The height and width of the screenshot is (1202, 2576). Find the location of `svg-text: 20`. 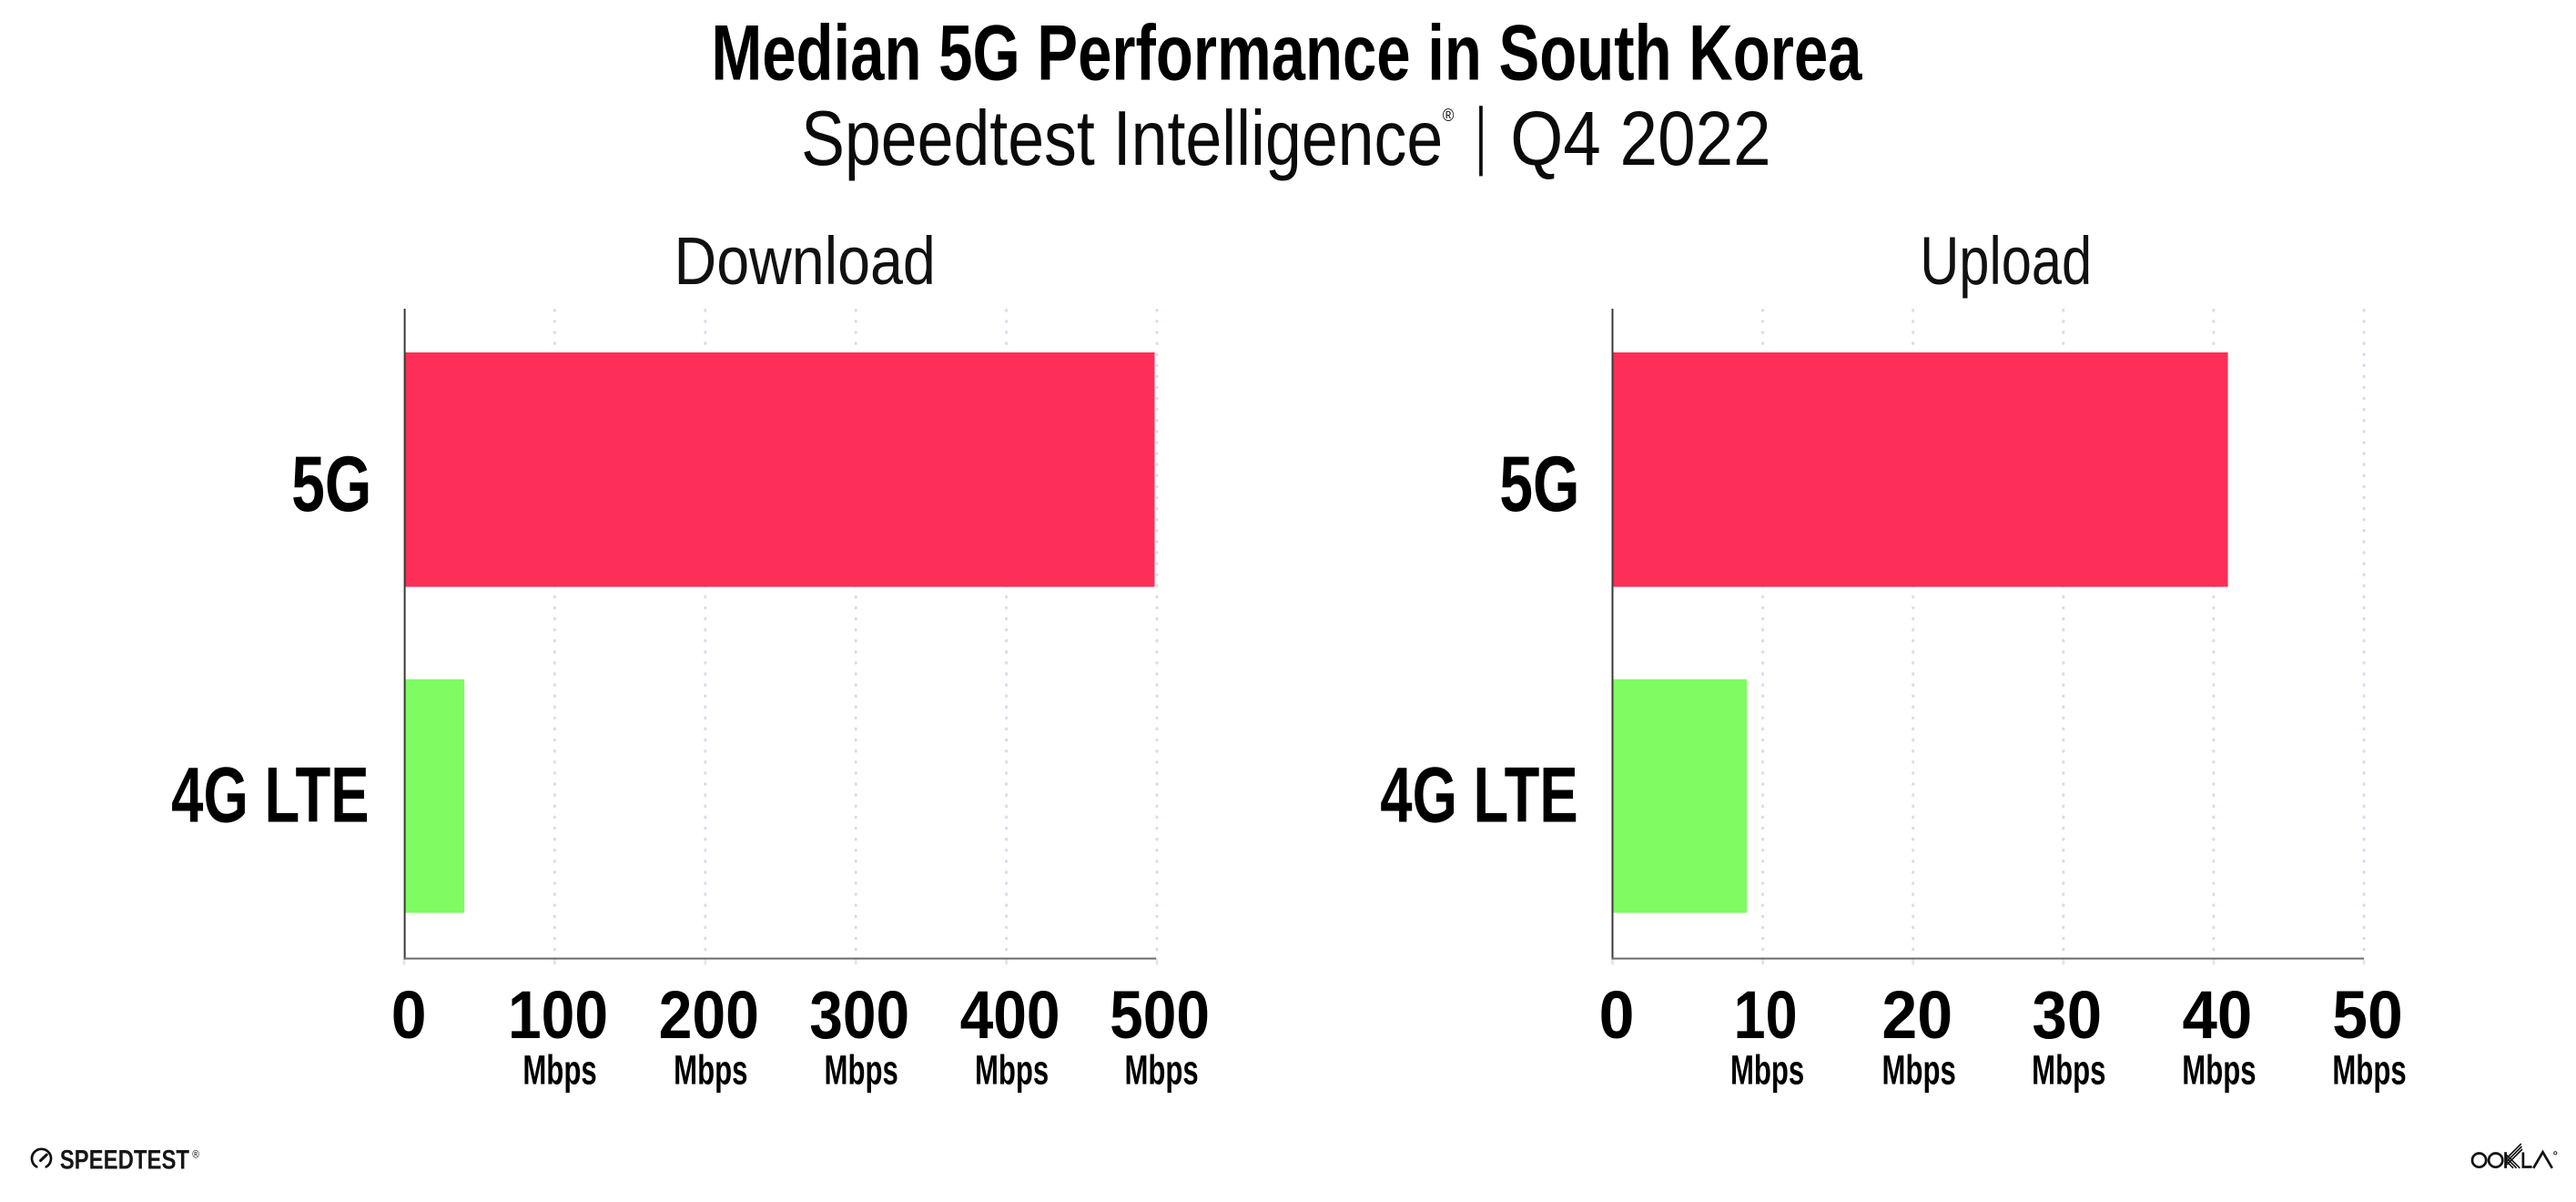

svg-text: 20 is located at coordinates (1917, 1015).